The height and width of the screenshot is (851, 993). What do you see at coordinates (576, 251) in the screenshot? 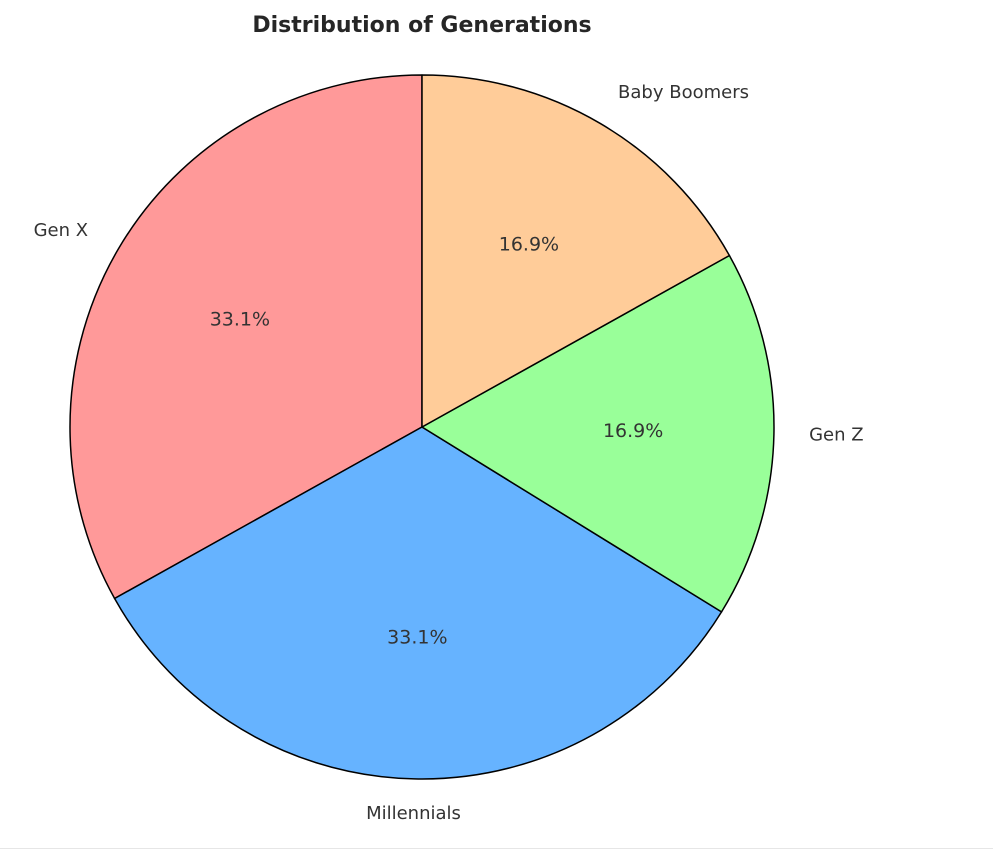
I see `pie-slice-baby-boomers` at bounding box center [576, 251].